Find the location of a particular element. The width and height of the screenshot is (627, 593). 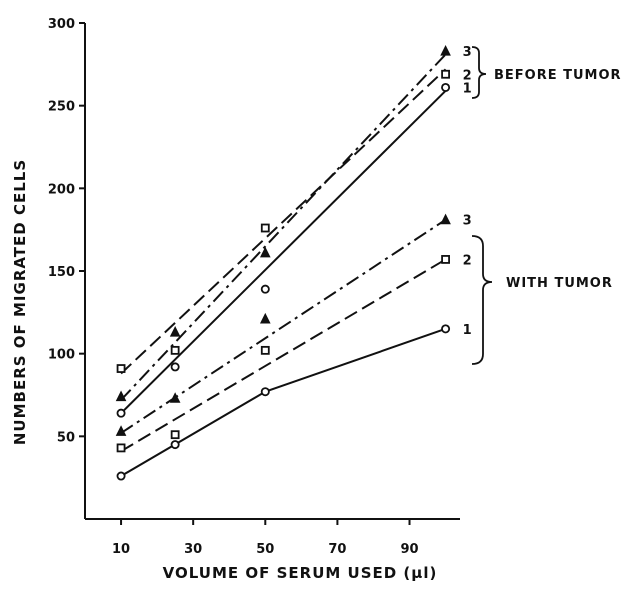

y-tick-label: 50 is located at coordinates (66, 437).